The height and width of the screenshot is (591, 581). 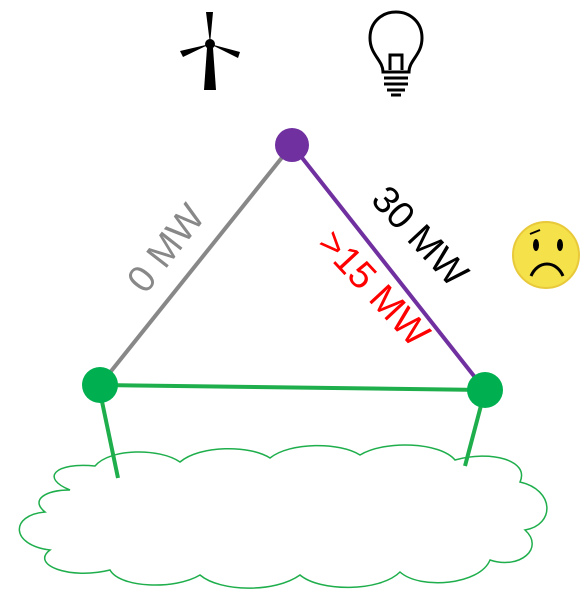 I want to click on edge-right, so click(x=388, y=267).